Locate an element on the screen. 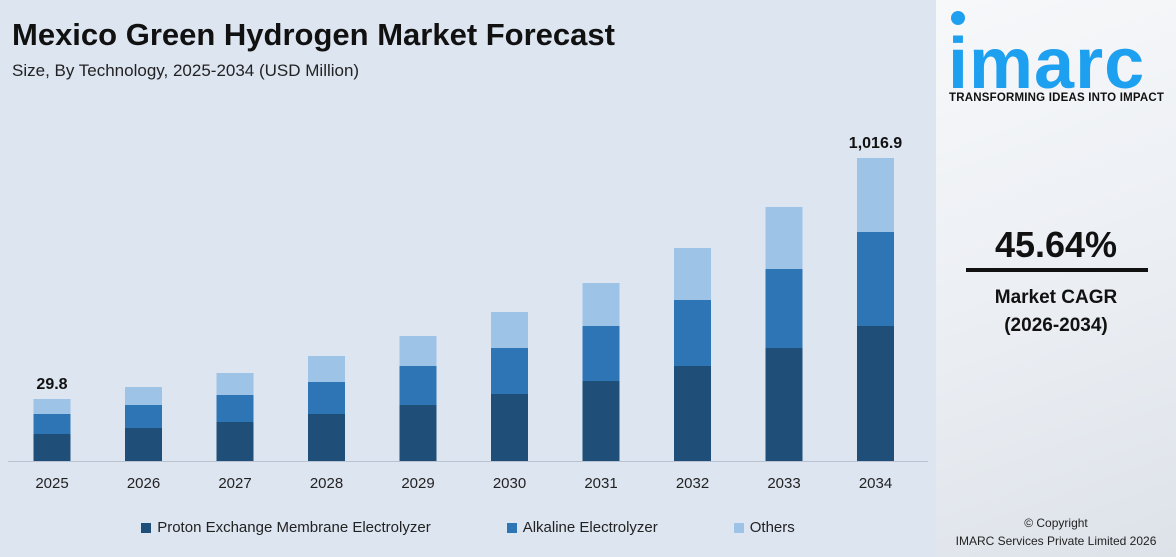 This screenshot has height=557, width=1176. data-label: 1,016.9 is located at coordinates (875, 143).